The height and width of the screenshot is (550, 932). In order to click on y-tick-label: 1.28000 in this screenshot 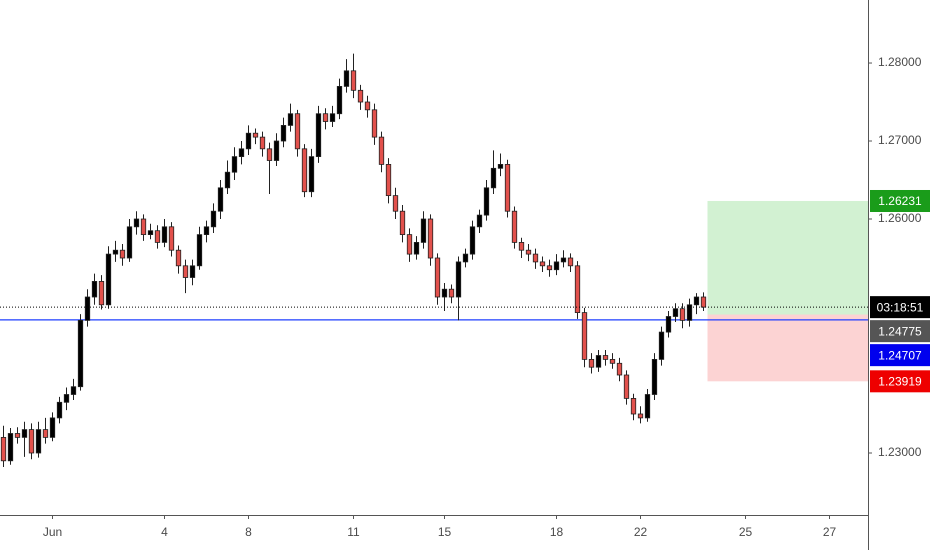, I will do `click(900, 62)`.